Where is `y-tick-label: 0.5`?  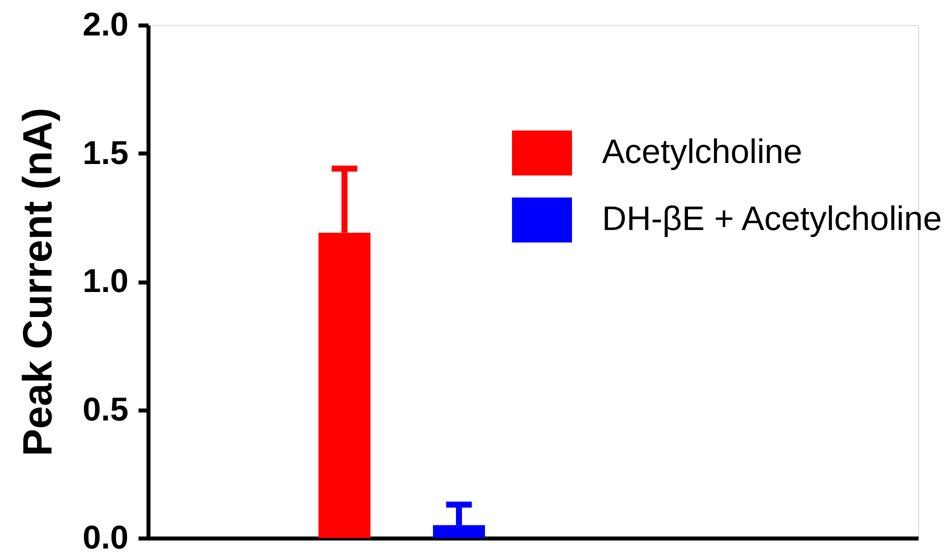 y-tick-label: 0.5 is located at coordinates (105, 409).